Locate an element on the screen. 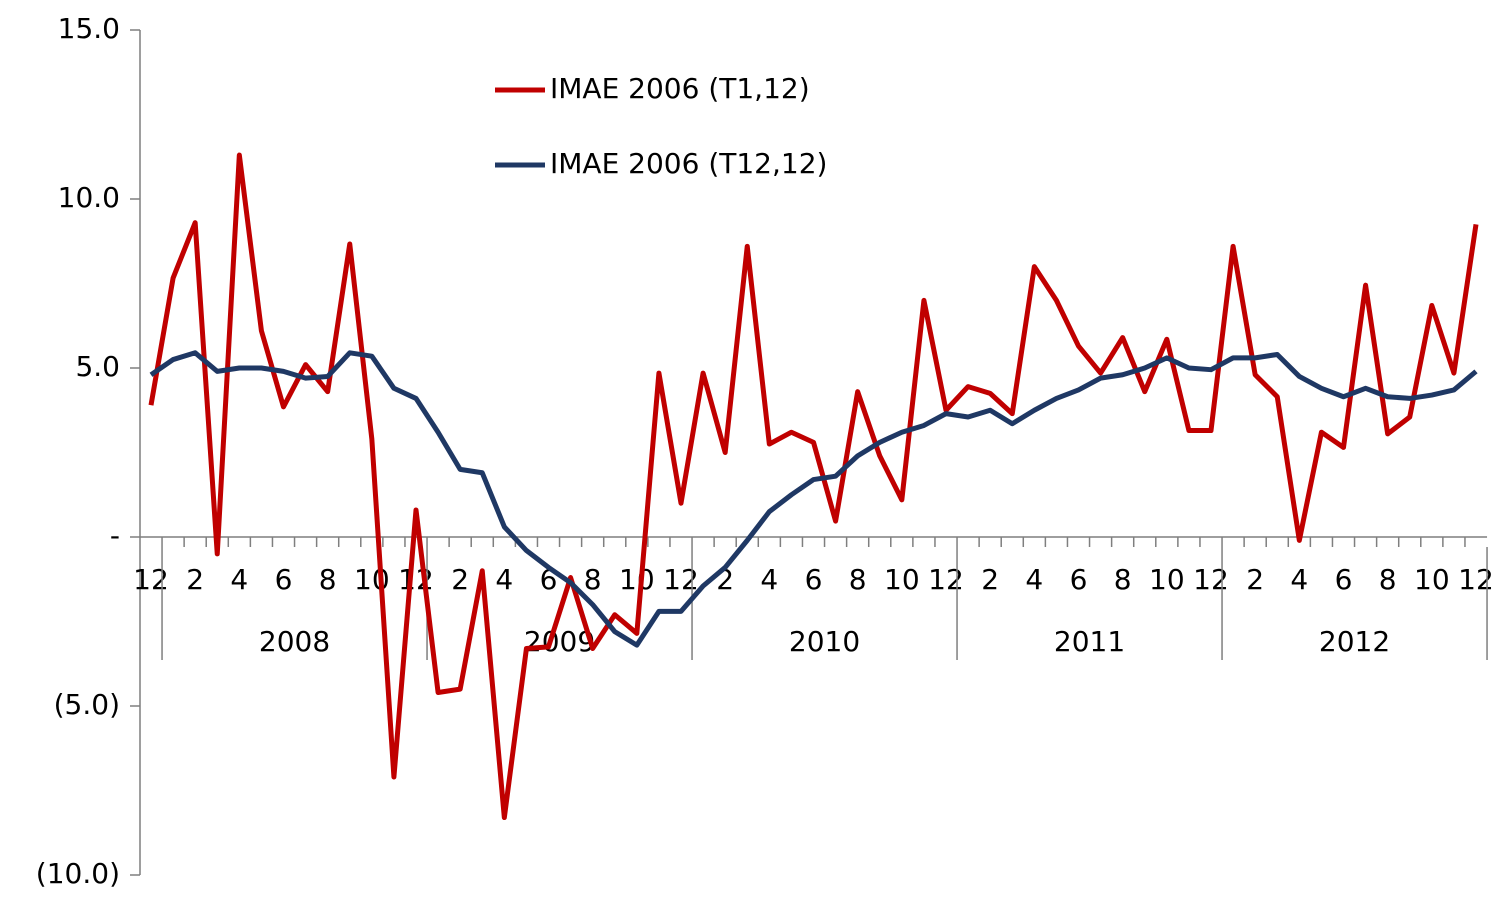 The height and width of the screenshot is (901, 1499). y-tick-label: 15.0 is located at coordinates (89, 28).